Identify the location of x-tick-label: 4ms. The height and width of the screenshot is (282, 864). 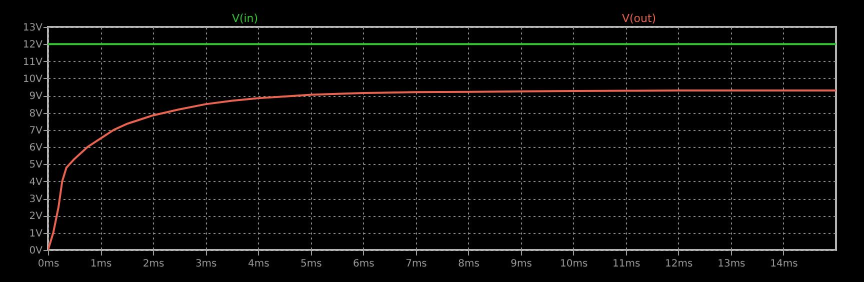
(259, 264).